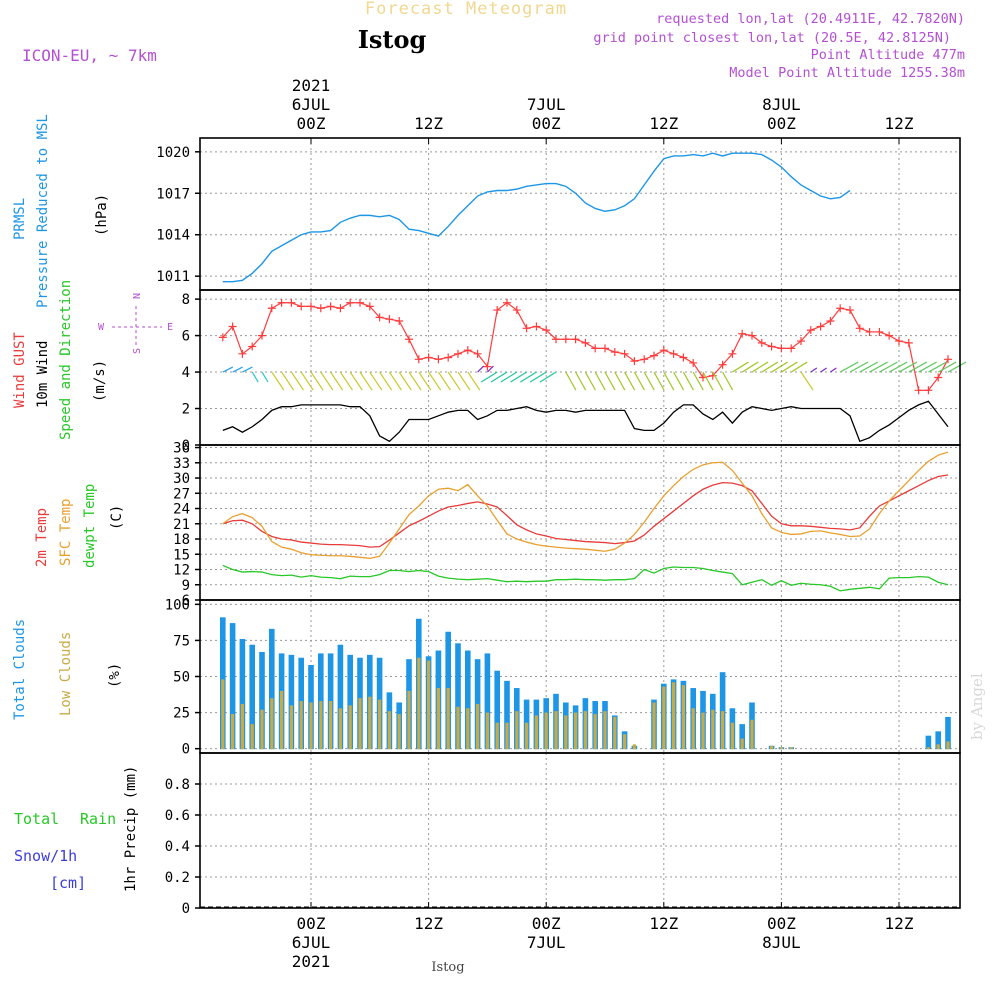  I want to click on time-label-top: 6JUL, so click(311, 104).